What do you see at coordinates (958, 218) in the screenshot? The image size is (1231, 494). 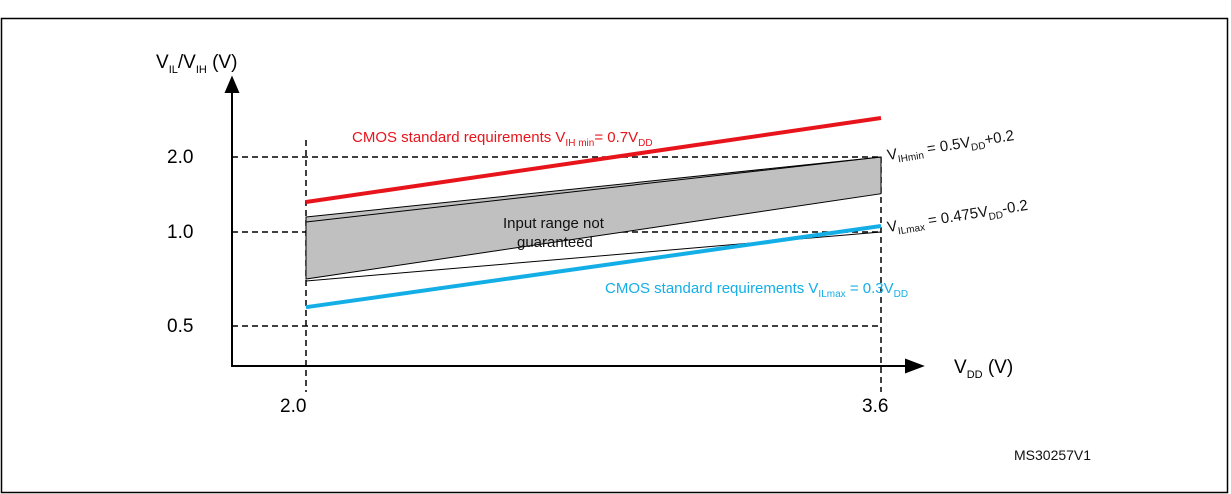 I see `vil-max-formula: VILmax = 0.475VDD-0.2` at bounding box center [958, 218].